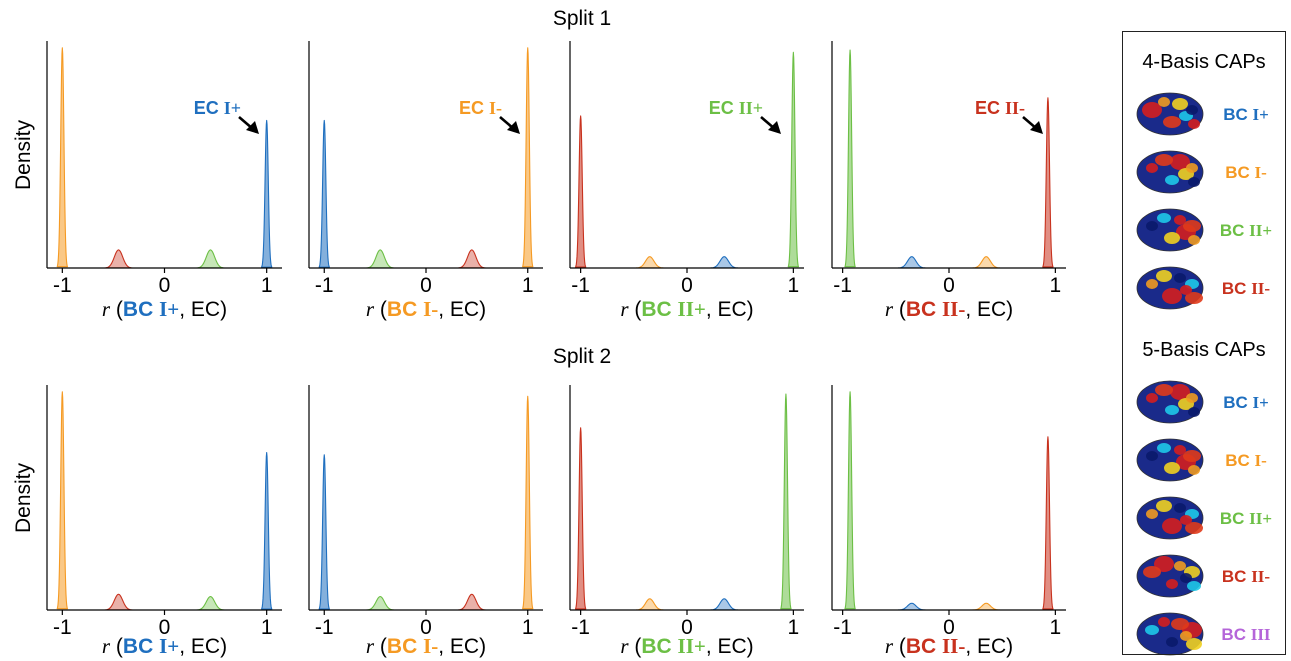 The image size is (1291, 661). I want to click on annotation-label: EC I+, so click(217, 108).